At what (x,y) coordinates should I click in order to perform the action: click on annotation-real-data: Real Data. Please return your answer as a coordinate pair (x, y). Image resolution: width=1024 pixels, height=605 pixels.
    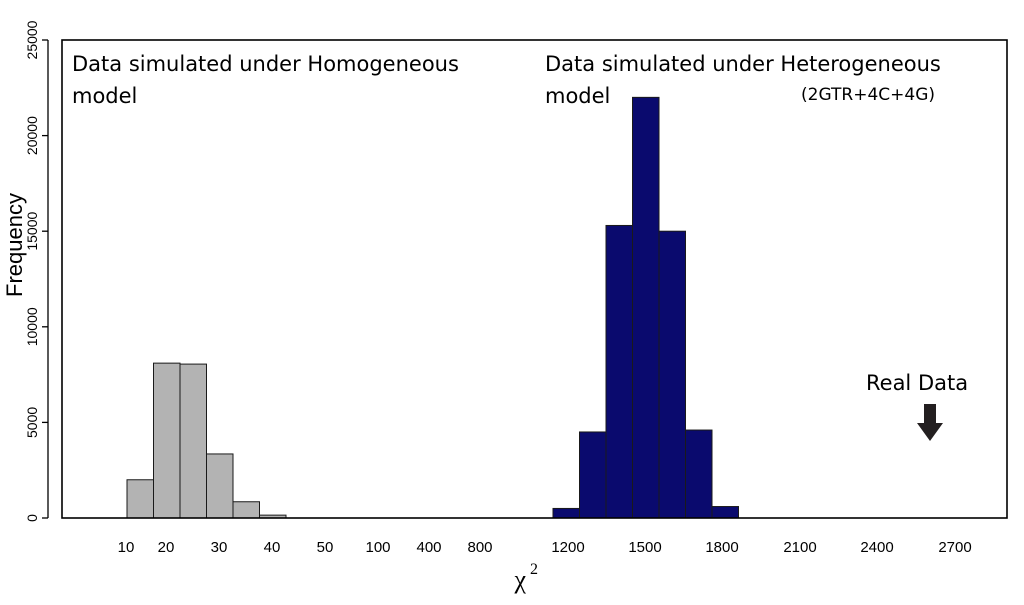
    Looking at the image, I should click on (917, 383).